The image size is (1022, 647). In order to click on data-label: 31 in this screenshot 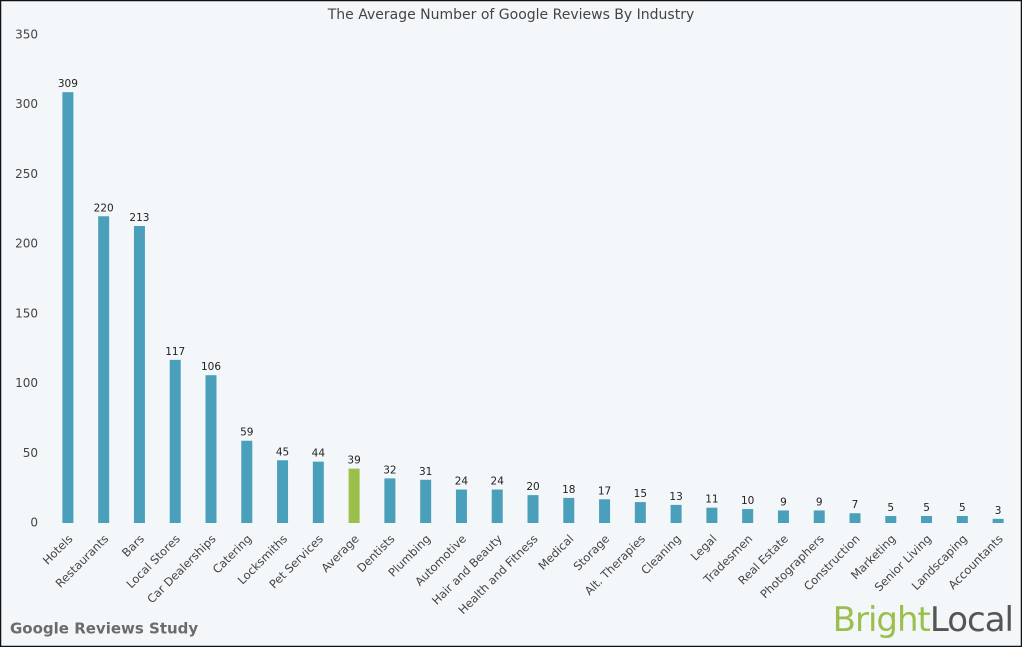, I will do `click(425, 472)`.